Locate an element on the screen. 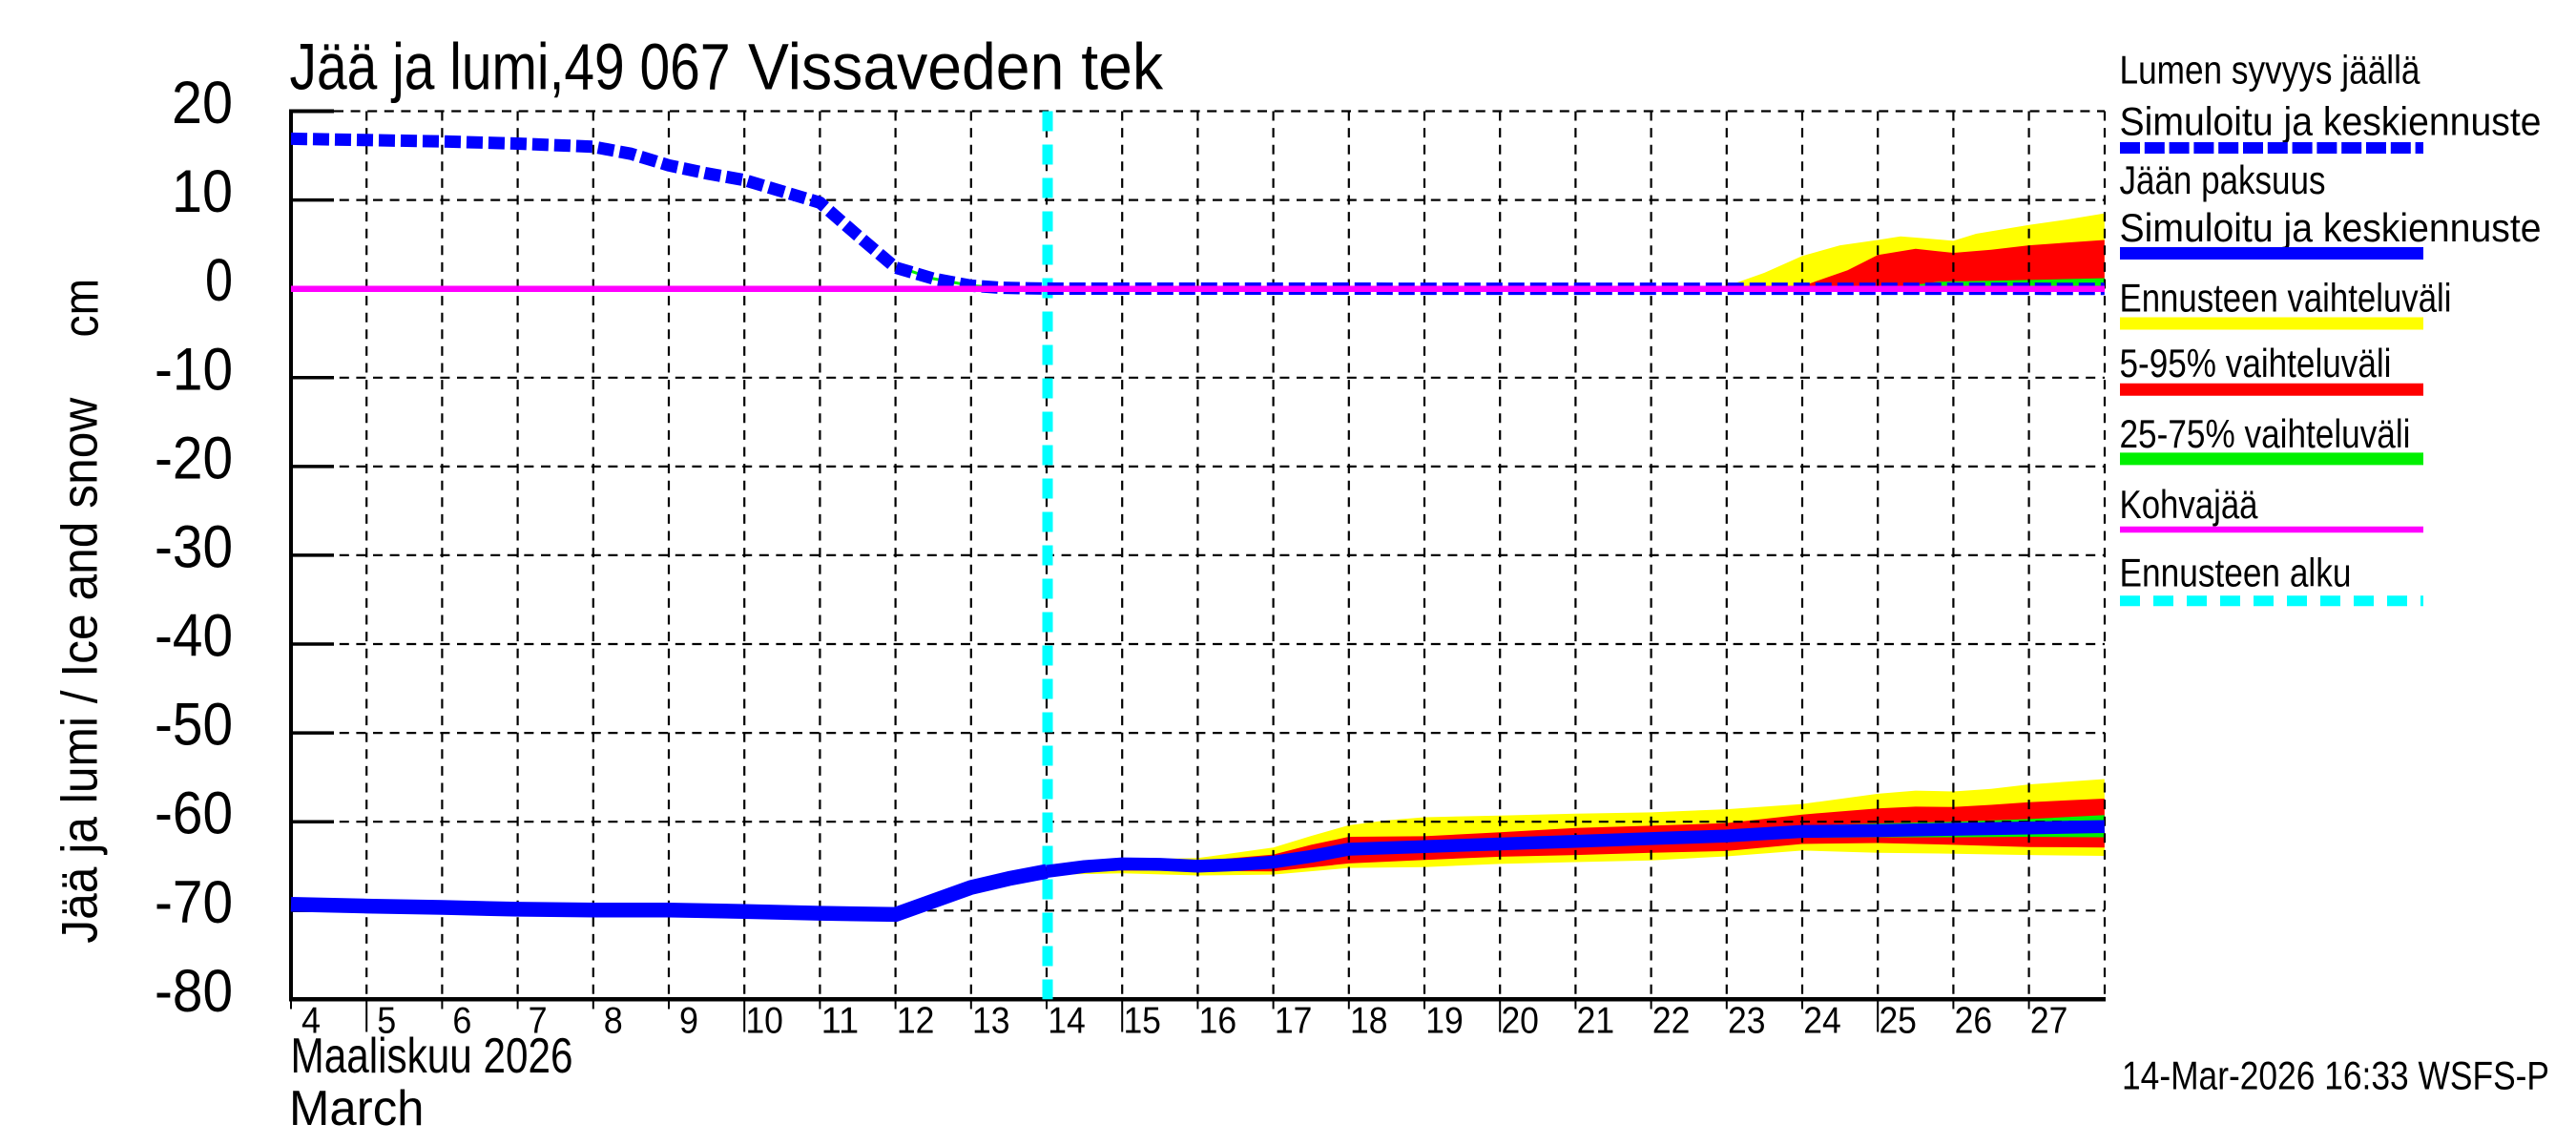 The image size is (2576, 1145). svg-text: 21 is located at coordinates (1596, 1022).